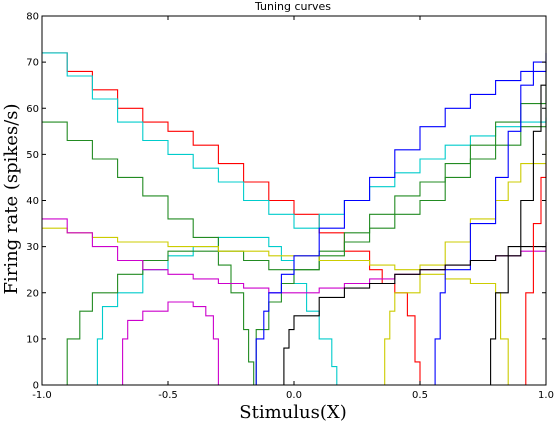 Image resolution: width=556 pixels, height=428 pixels. What do you see at coordinates (32, 63) in the screenshot?
I see `y-tick-label: 70` at bounding box center [32, 63].